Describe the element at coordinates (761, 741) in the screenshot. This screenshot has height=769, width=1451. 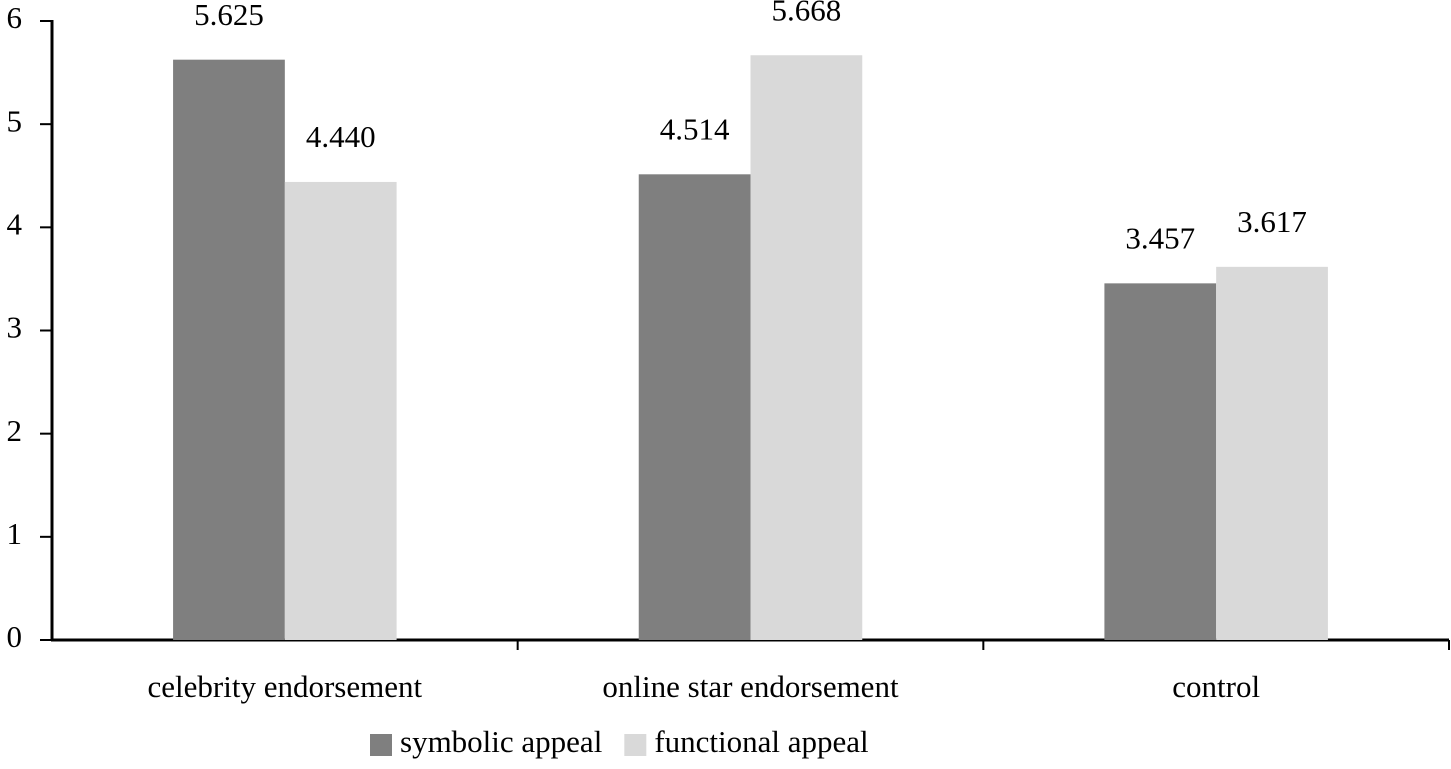
I see `legend-label: functional appeal` at that location.